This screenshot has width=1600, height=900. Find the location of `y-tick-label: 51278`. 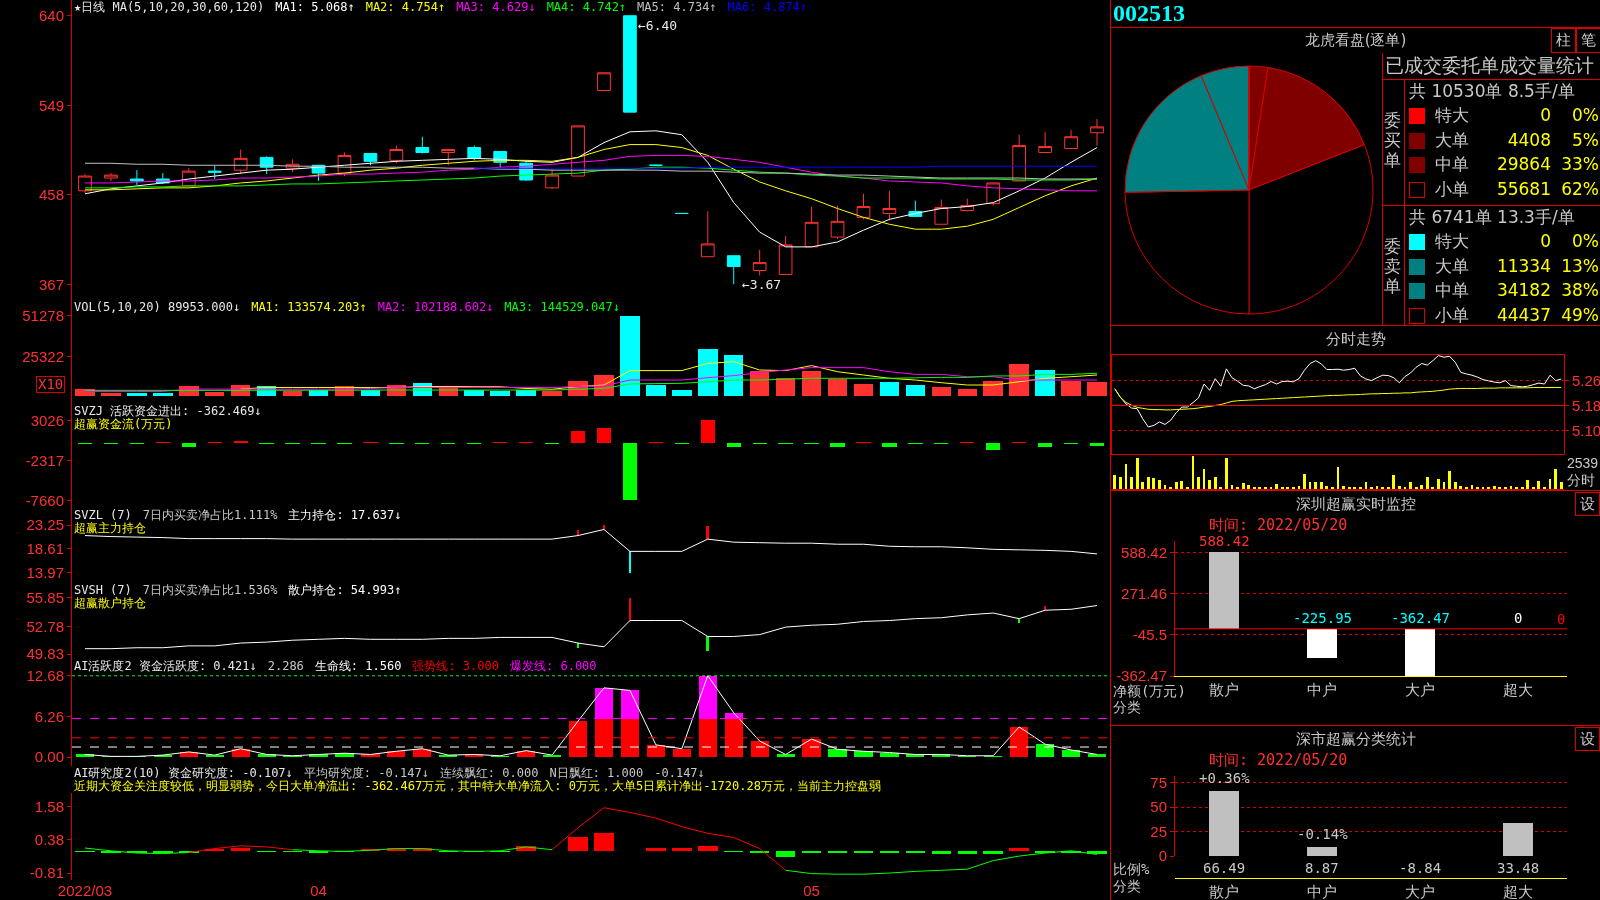

y-tick-label: 51278 is located at coordinates (43, 315).